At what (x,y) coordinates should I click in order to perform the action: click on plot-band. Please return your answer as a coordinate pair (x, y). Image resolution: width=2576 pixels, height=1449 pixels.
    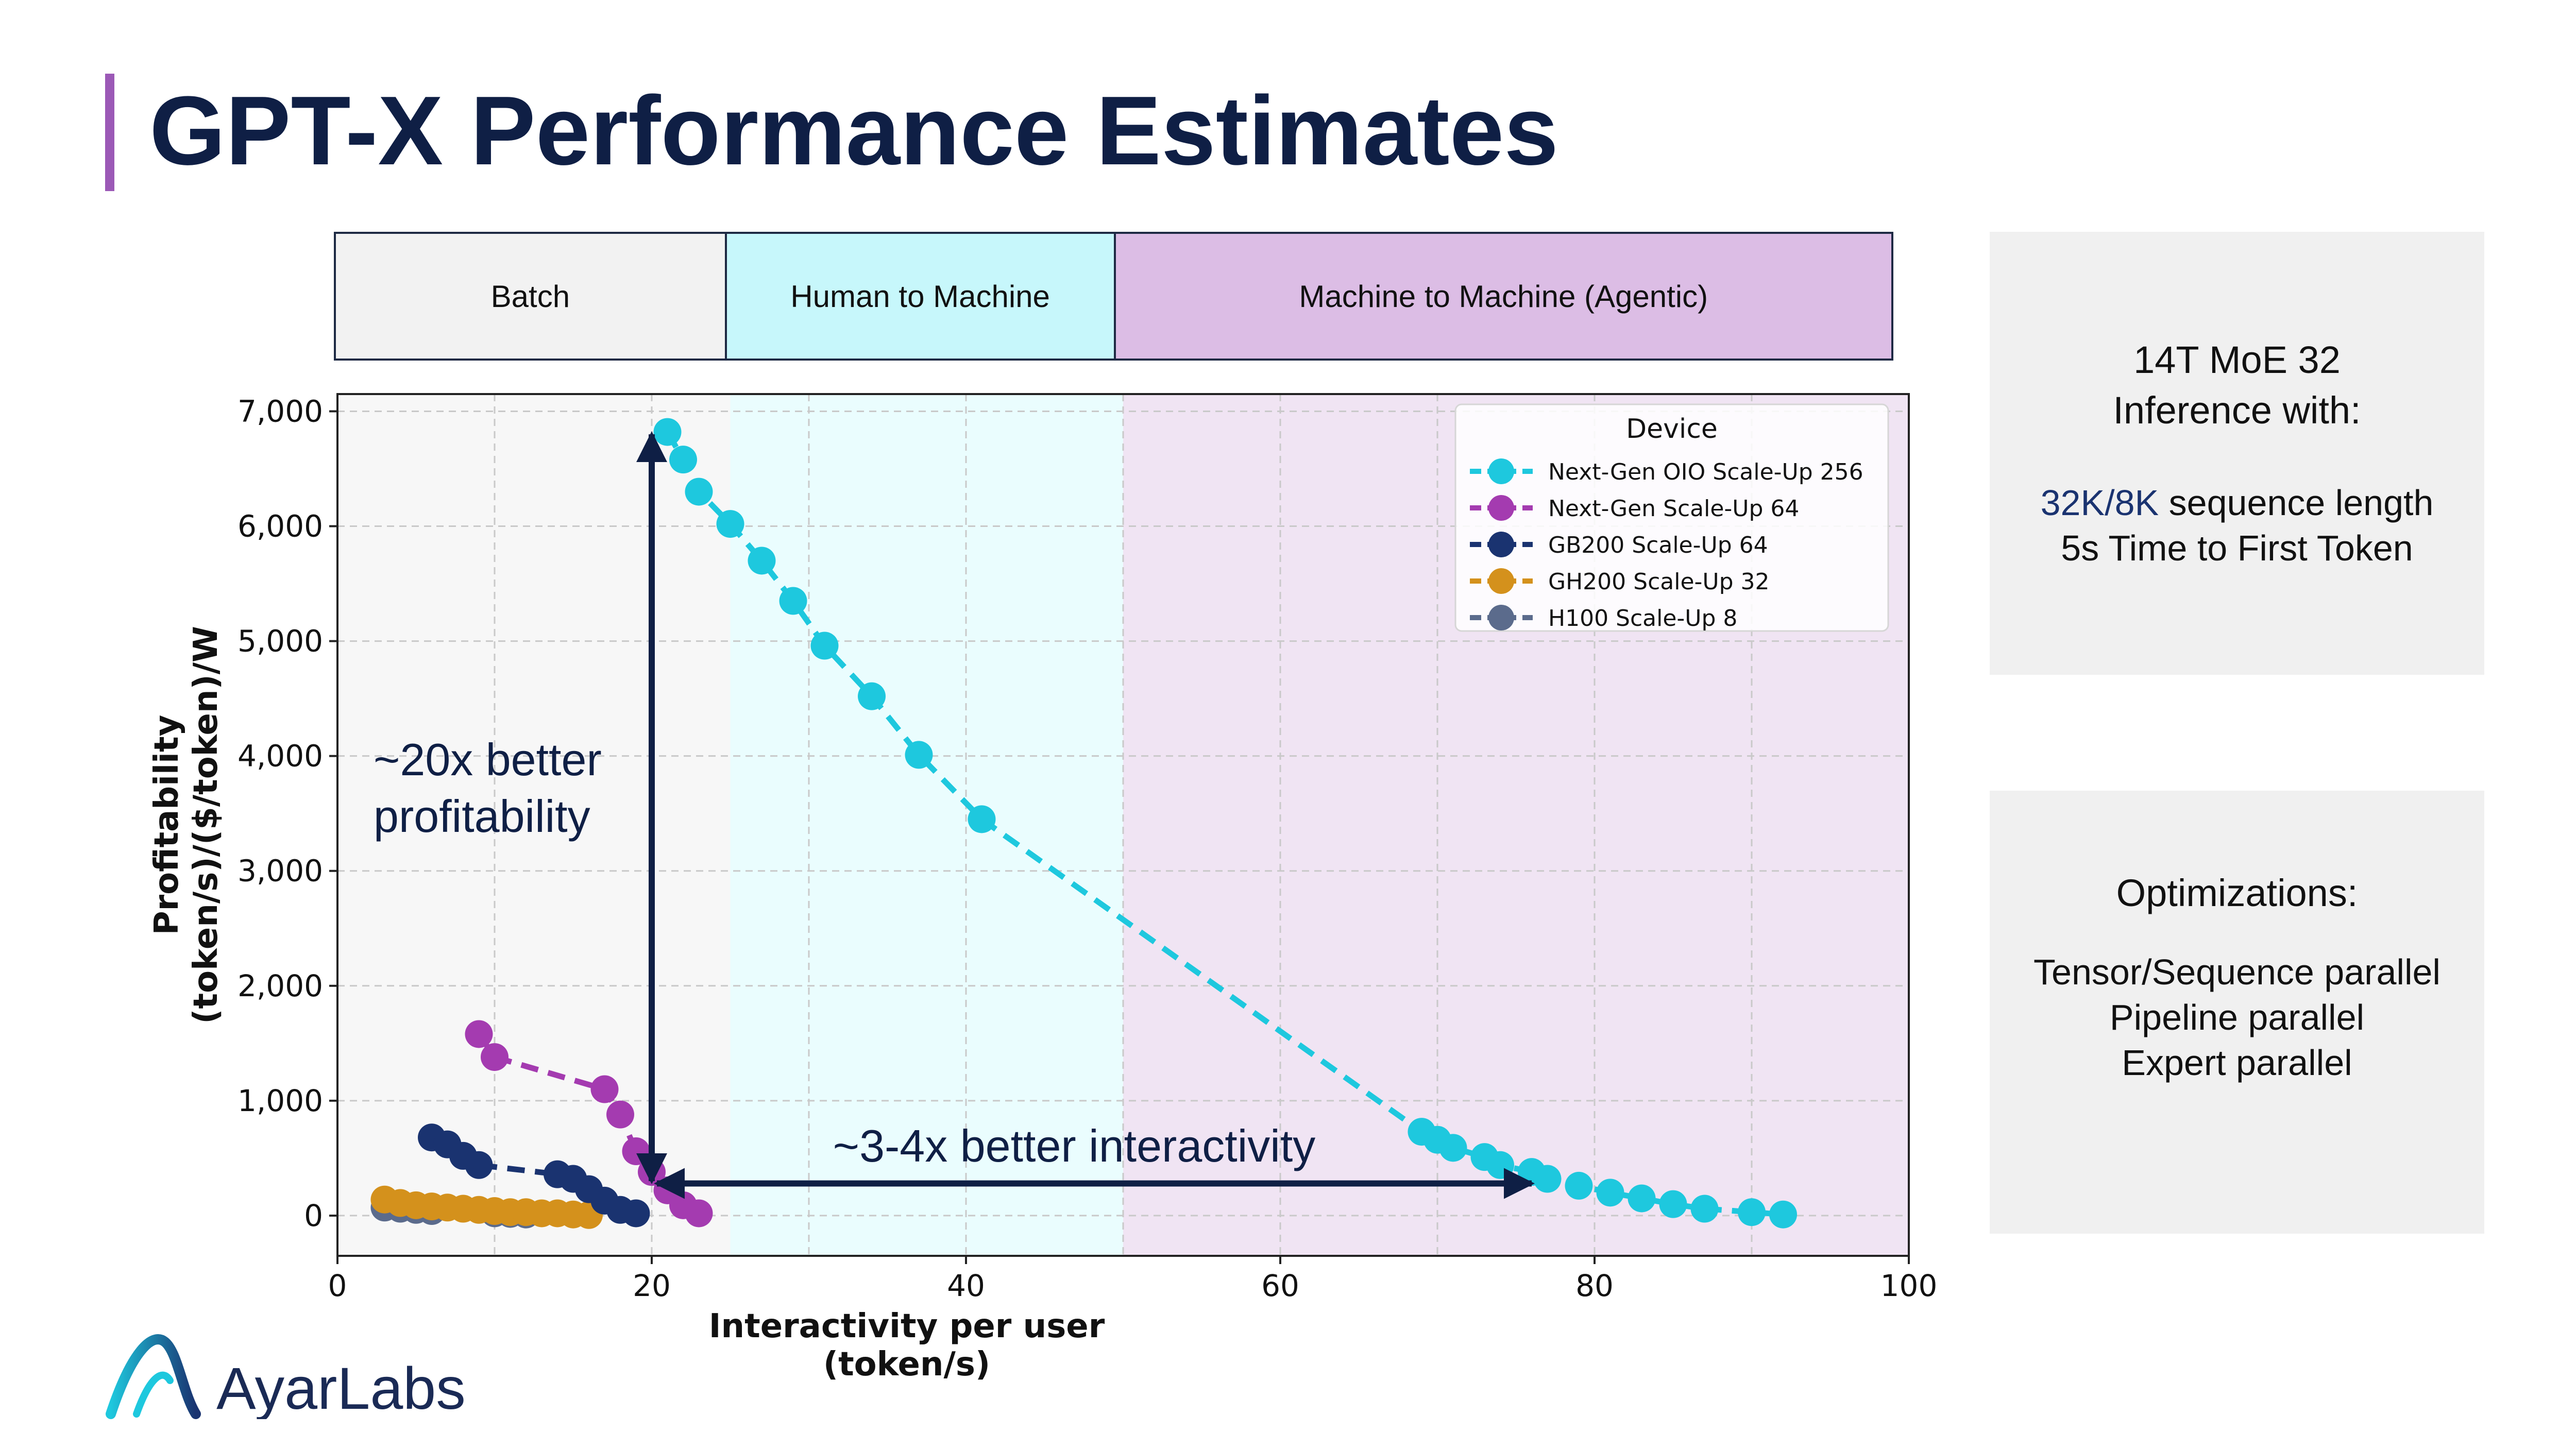
    Looking at the image, I should click on (927, 825).